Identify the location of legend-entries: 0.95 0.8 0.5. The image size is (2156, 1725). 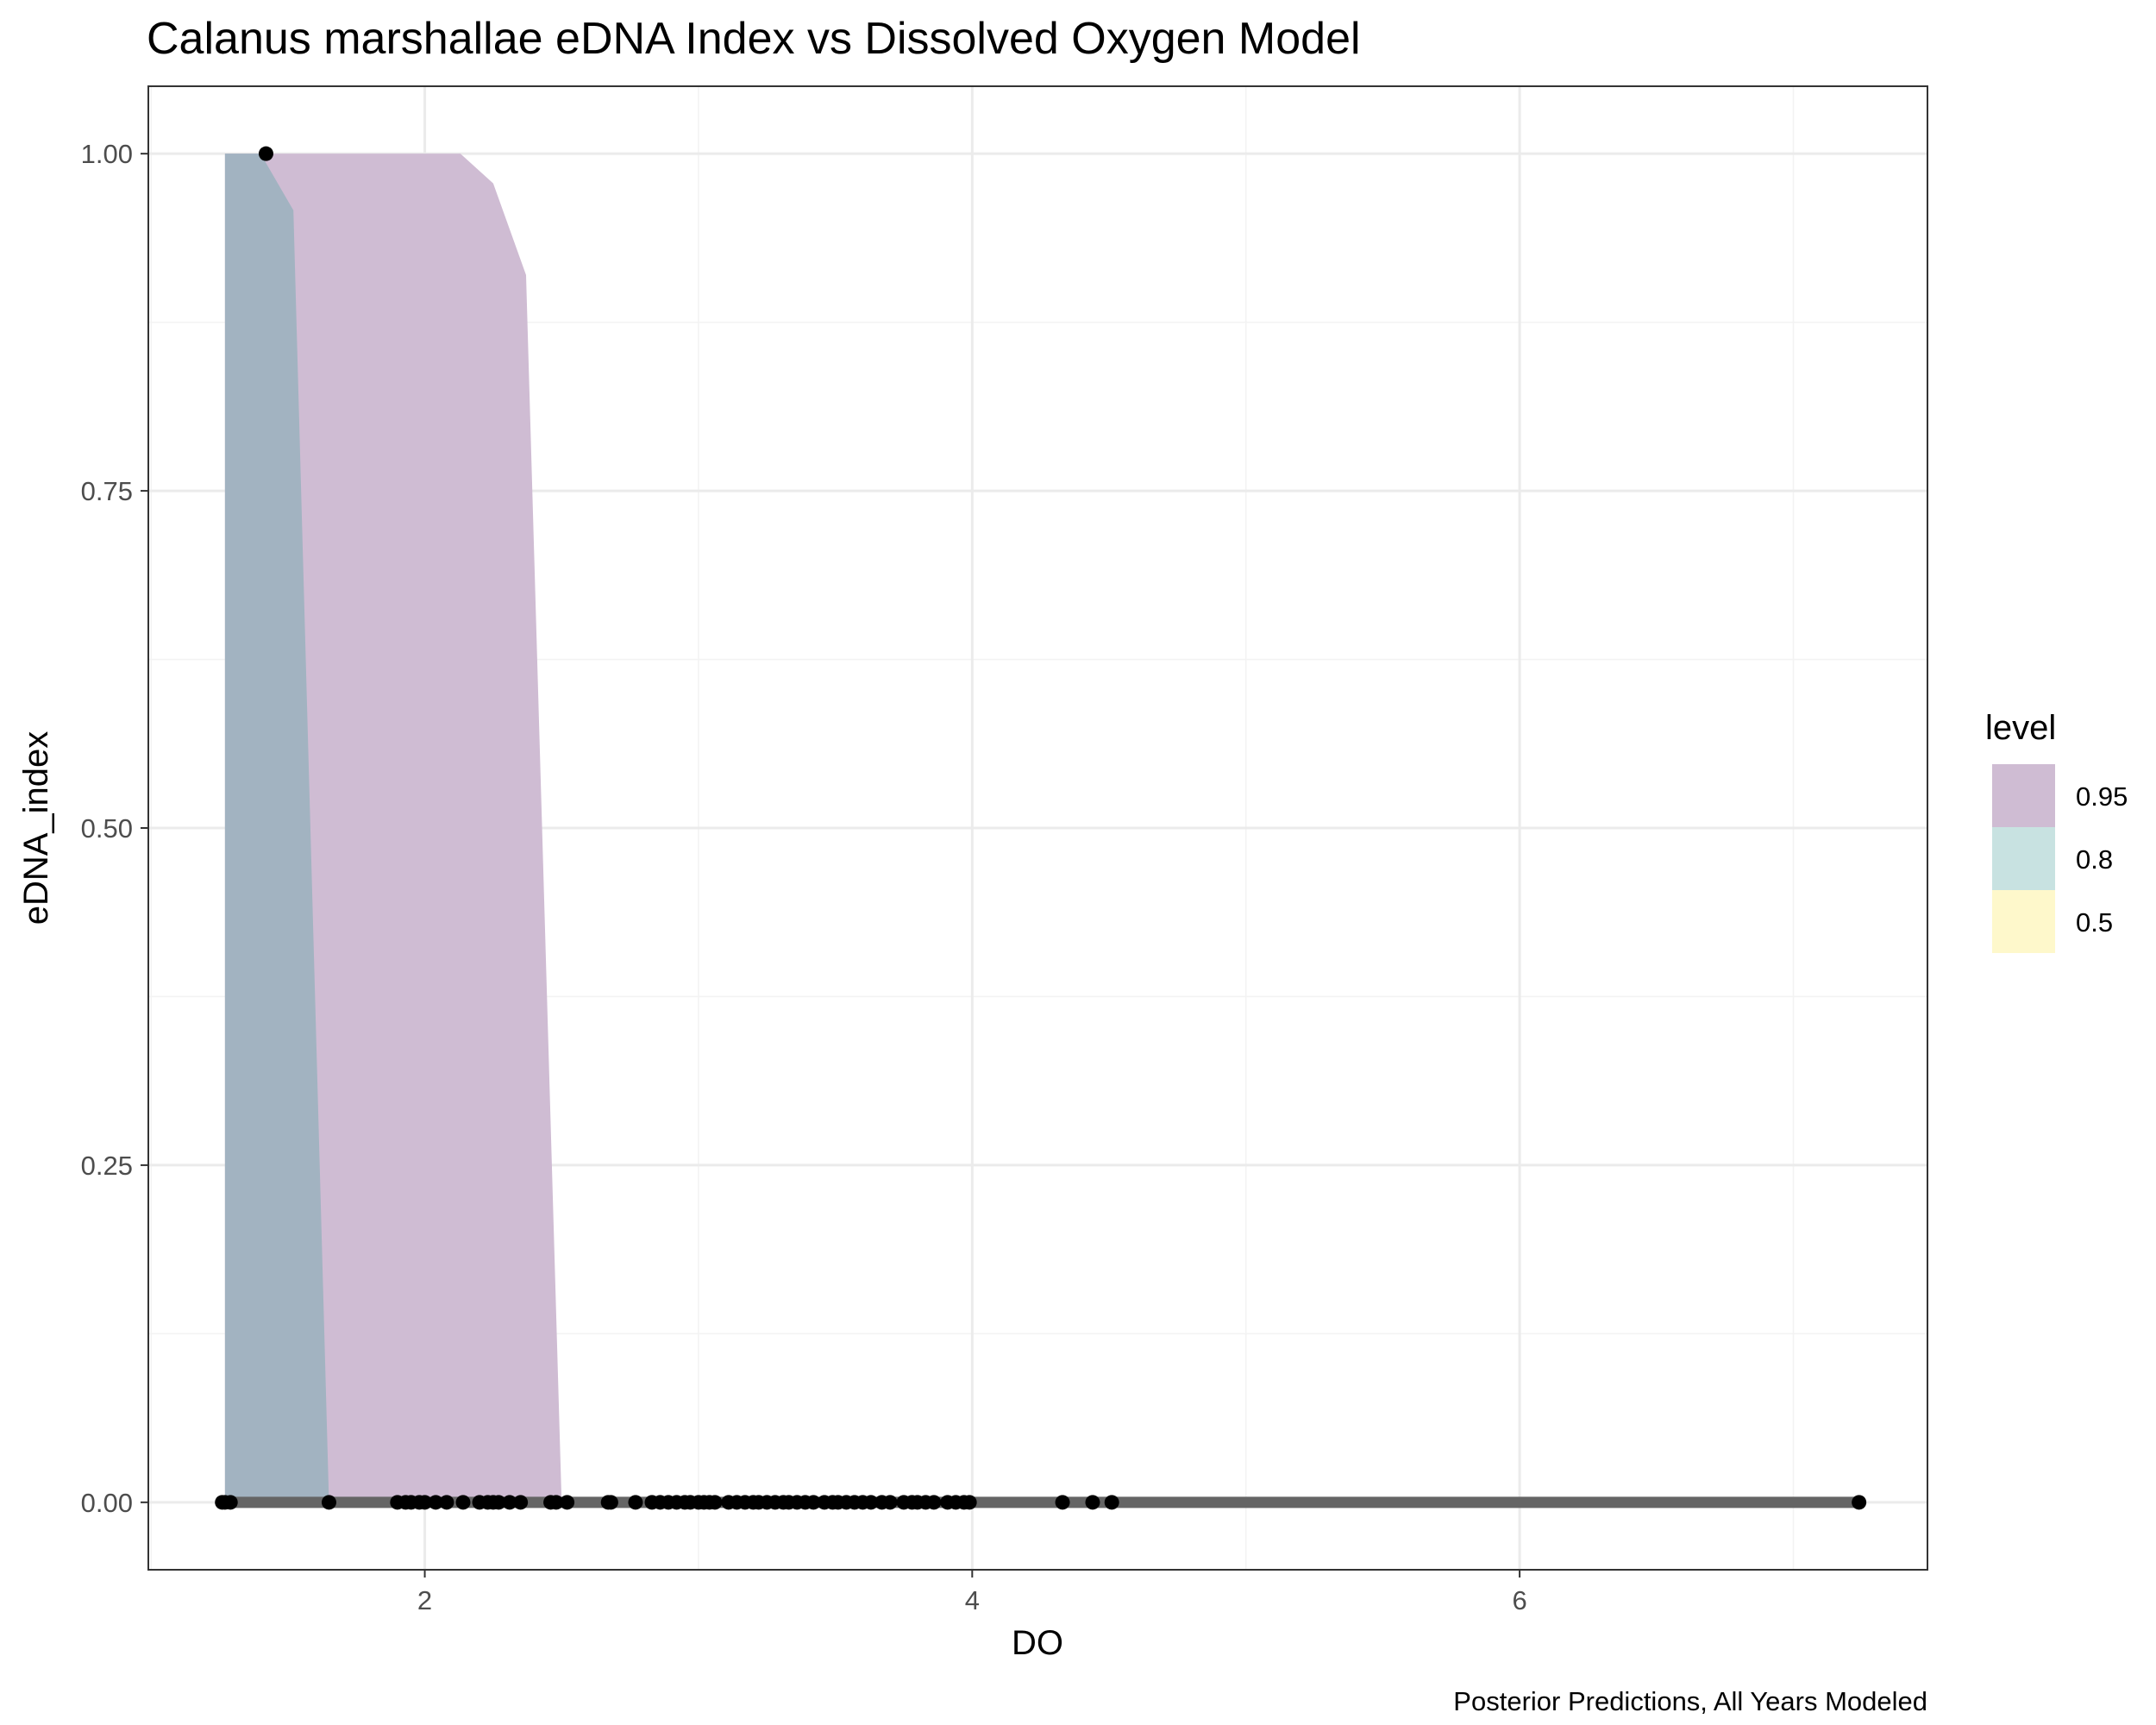
(2060, 859).